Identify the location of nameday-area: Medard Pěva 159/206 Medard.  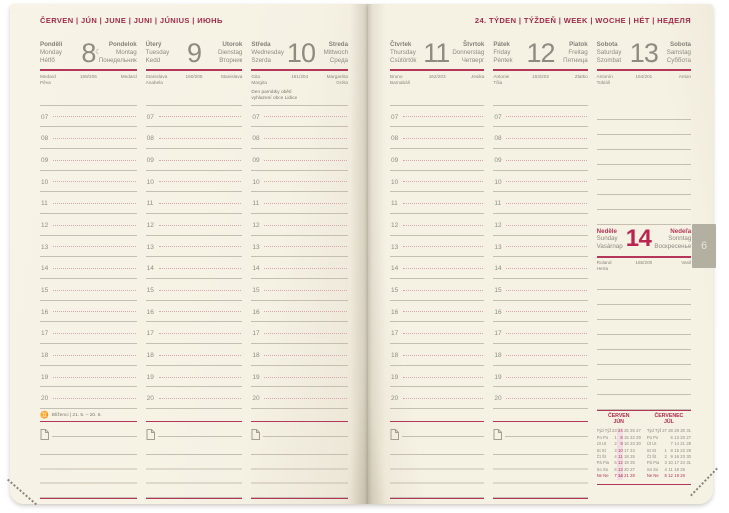
(88, 88).